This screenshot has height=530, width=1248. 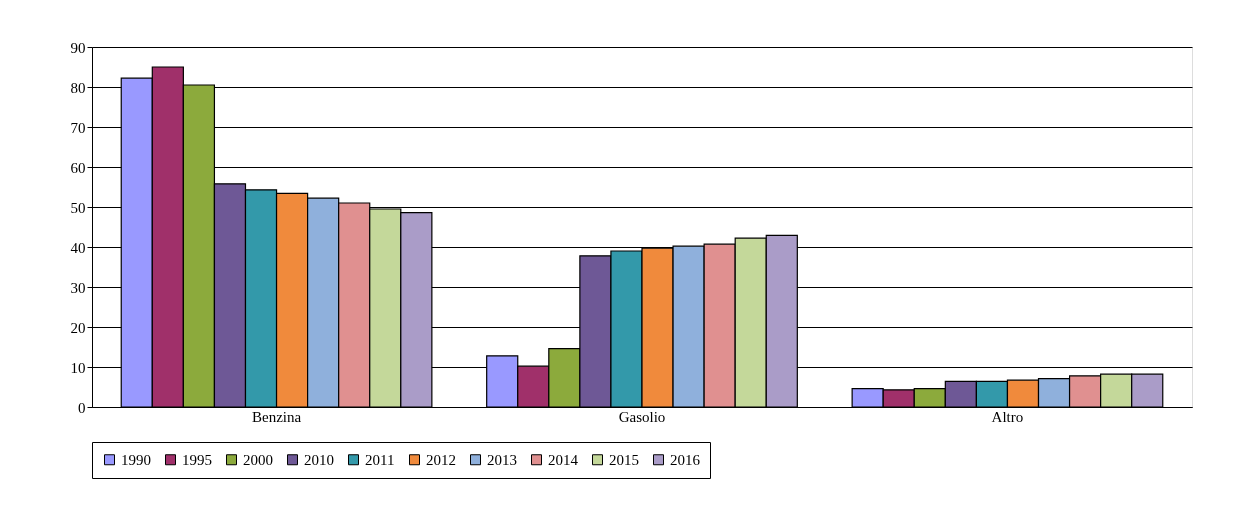 I want to click on legend-label: 2010, so click(x=319, y=459).